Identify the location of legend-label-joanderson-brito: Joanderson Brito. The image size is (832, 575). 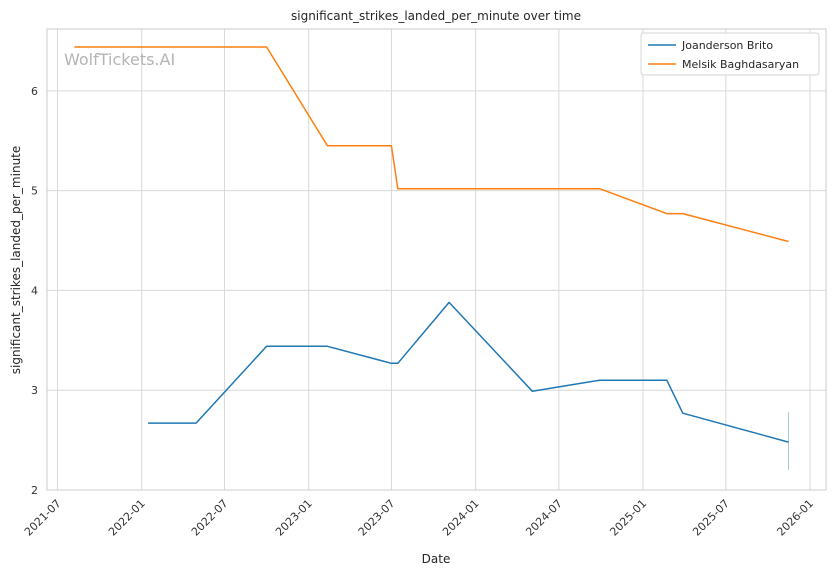
(727, 45).